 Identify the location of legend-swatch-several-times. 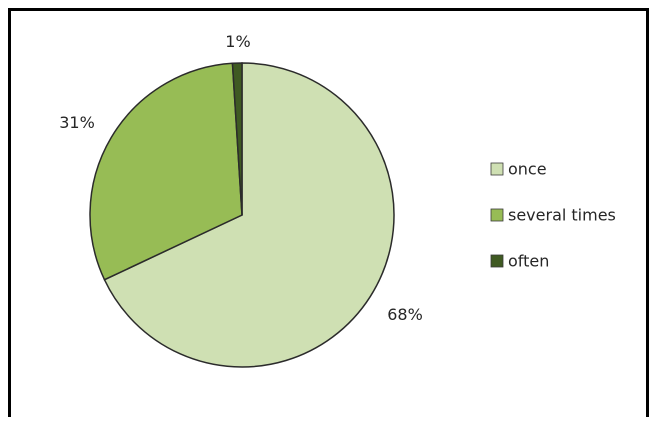
(497, 215).